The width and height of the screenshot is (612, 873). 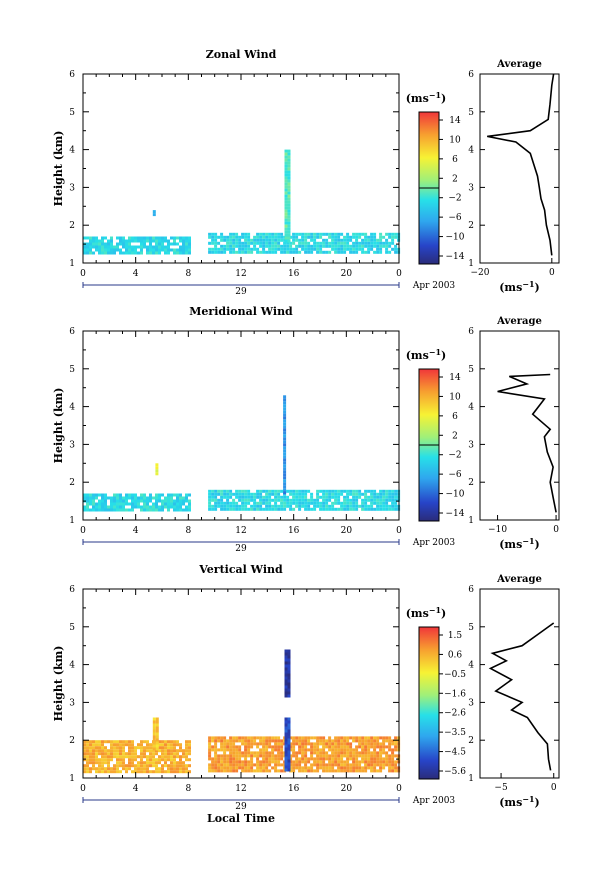 I want to click on average-frame, so click(x=519, y=683).